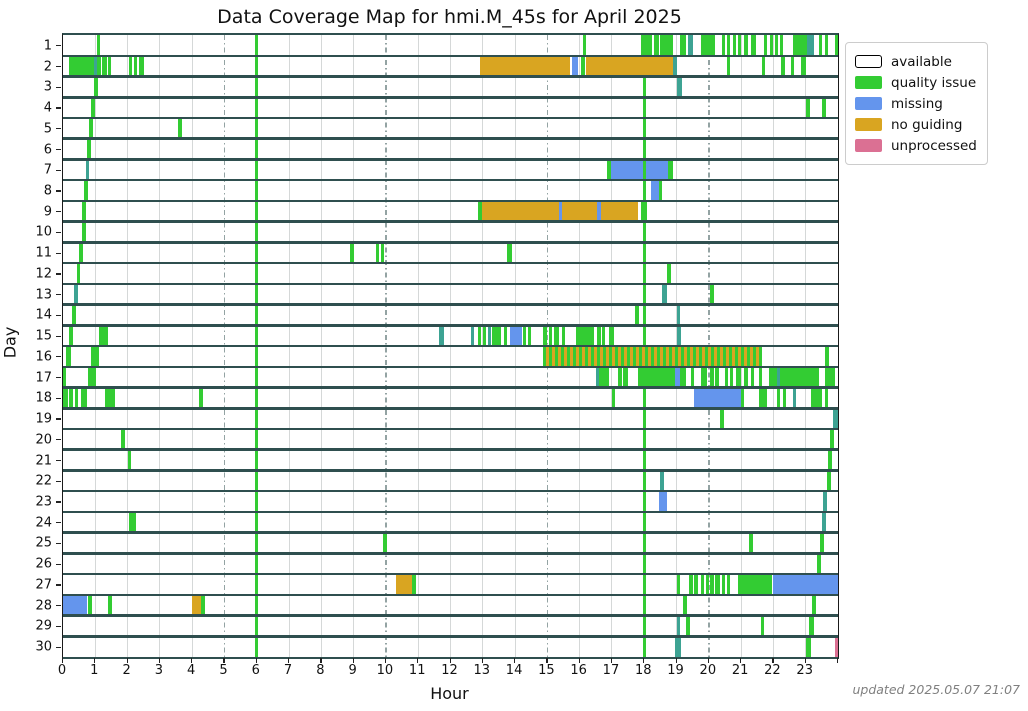 The image size is (1028, 711). What do you see at coordinates (804, 670) in the screenshot?
I see `x-tick-label: 23` at bounding box center [804, 670].